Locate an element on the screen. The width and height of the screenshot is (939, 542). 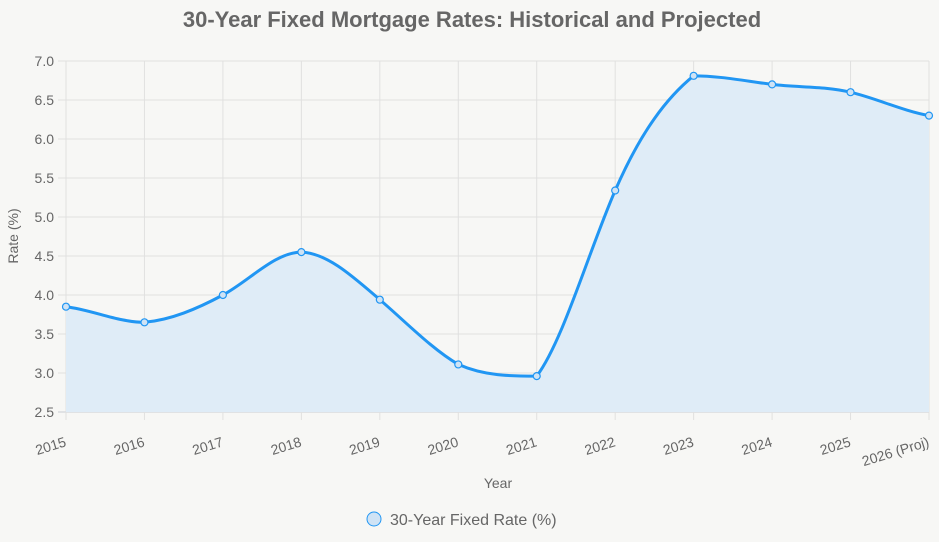
x-tick-label: 2025 is located at coordinates (835, 446).